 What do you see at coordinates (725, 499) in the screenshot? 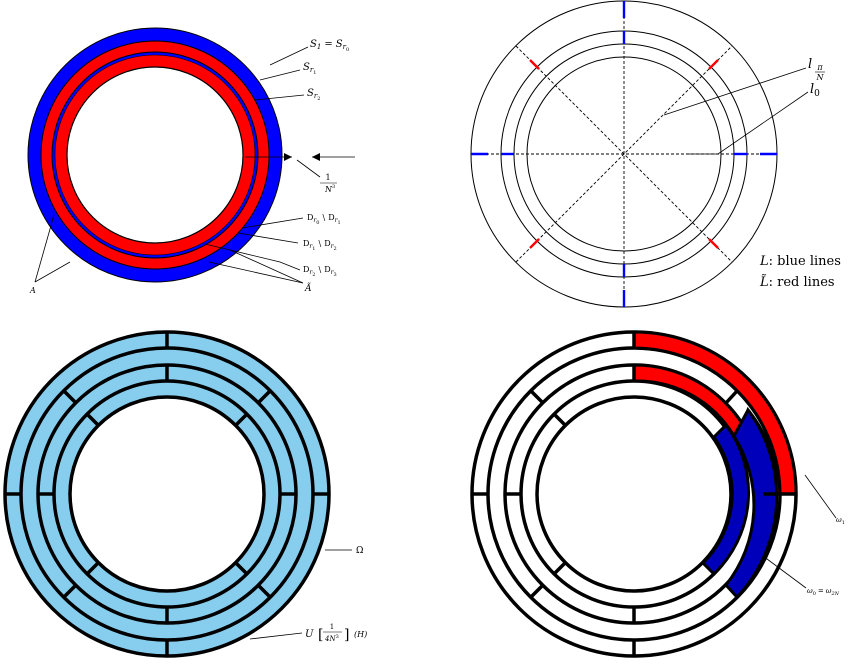
I see `blue-arc-inner` at bounding box center [725, 499].